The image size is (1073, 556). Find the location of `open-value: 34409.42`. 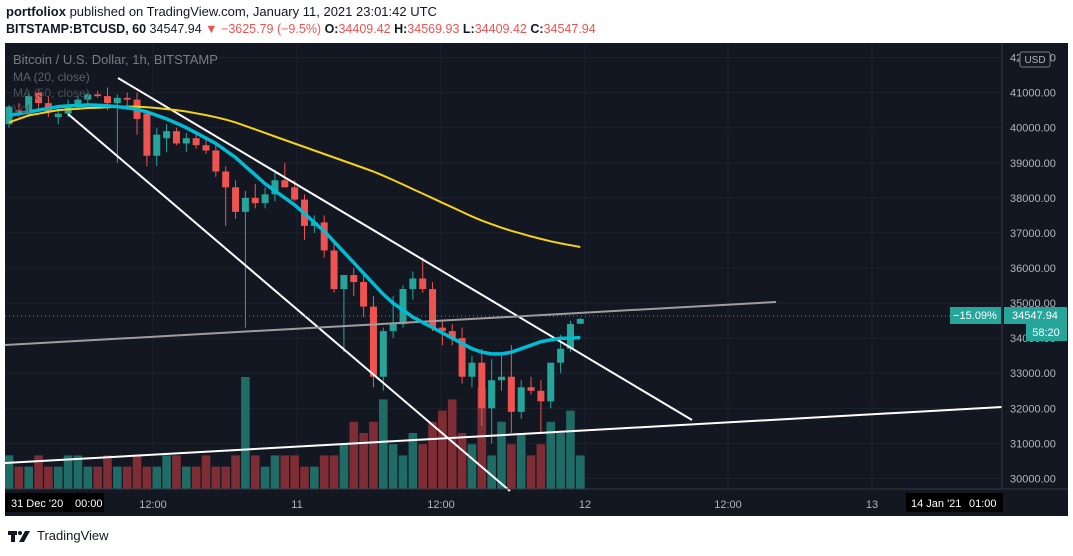

open-value: 34409.42 is located at coordinates (364, 29).